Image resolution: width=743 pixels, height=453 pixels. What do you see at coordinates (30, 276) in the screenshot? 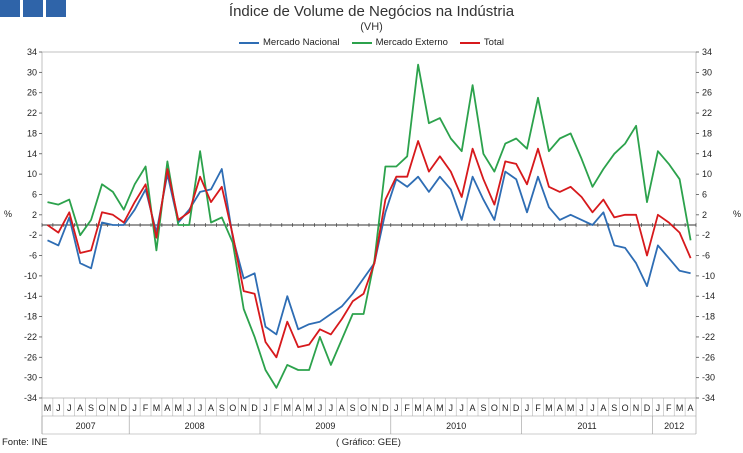
I see `y-tick-label-left: -10` at bounding box center [30, 276].